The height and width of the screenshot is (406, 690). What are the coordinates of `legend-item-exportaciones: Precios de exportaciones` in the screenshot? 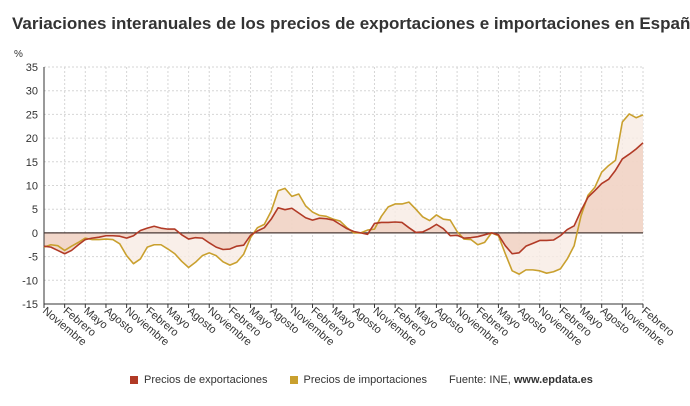 It's located at (199, 380).